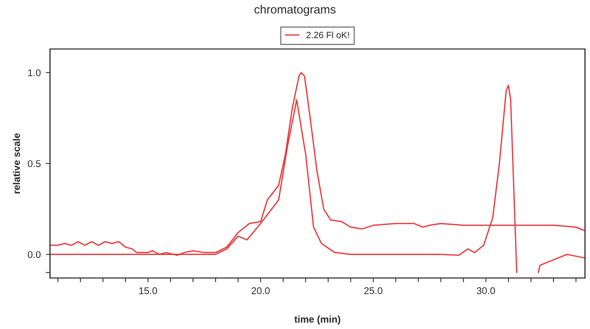 The image size is (590, 329). Describe the element at coordinates (373, 290) in the screenshot. I see `x-tick-label: 25.0` at that location.